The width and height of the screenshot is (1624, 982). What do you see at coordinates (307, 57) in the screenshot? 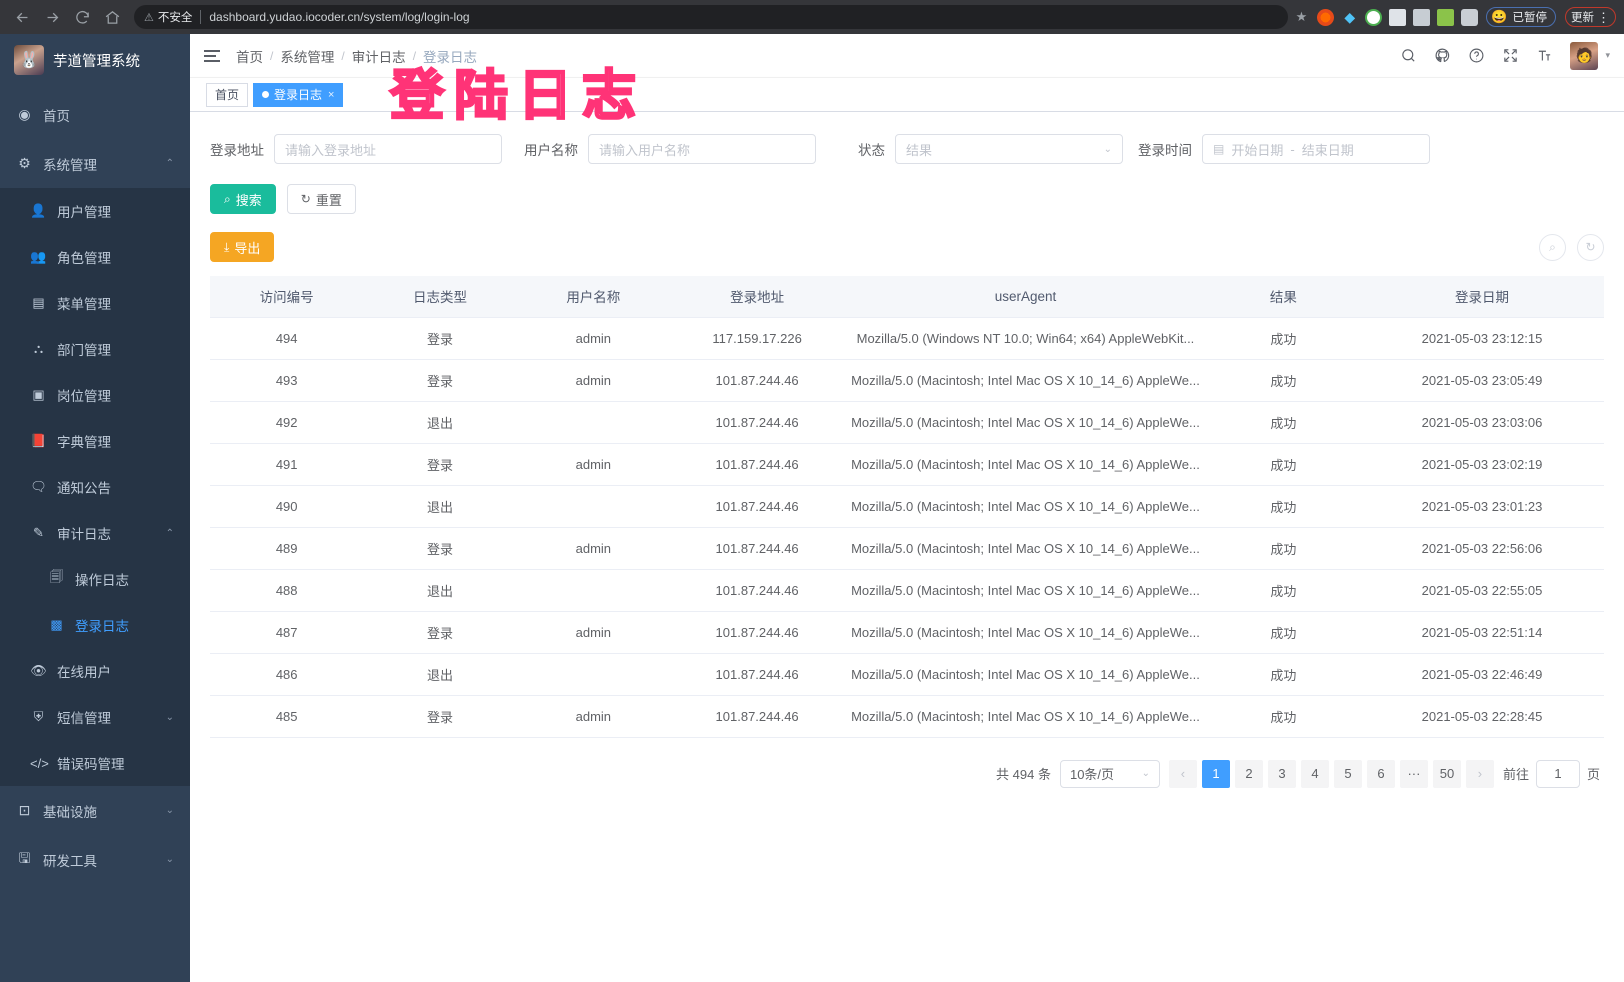
I see `breadcrumb-item-system: 系统管理` at bounding box center [307, 57].